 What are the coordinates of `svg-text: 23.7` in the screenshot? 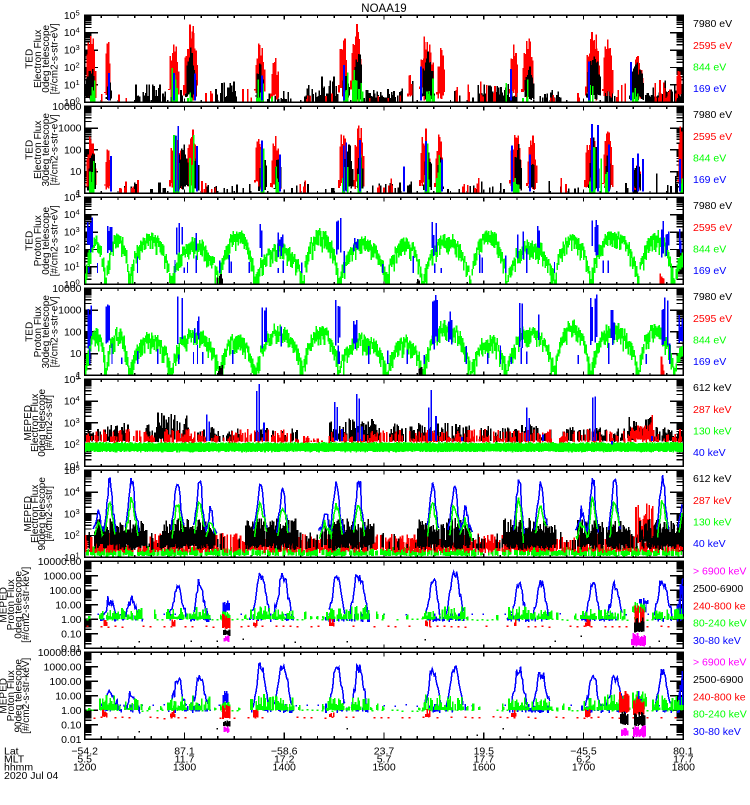 It's located at (384, 752).